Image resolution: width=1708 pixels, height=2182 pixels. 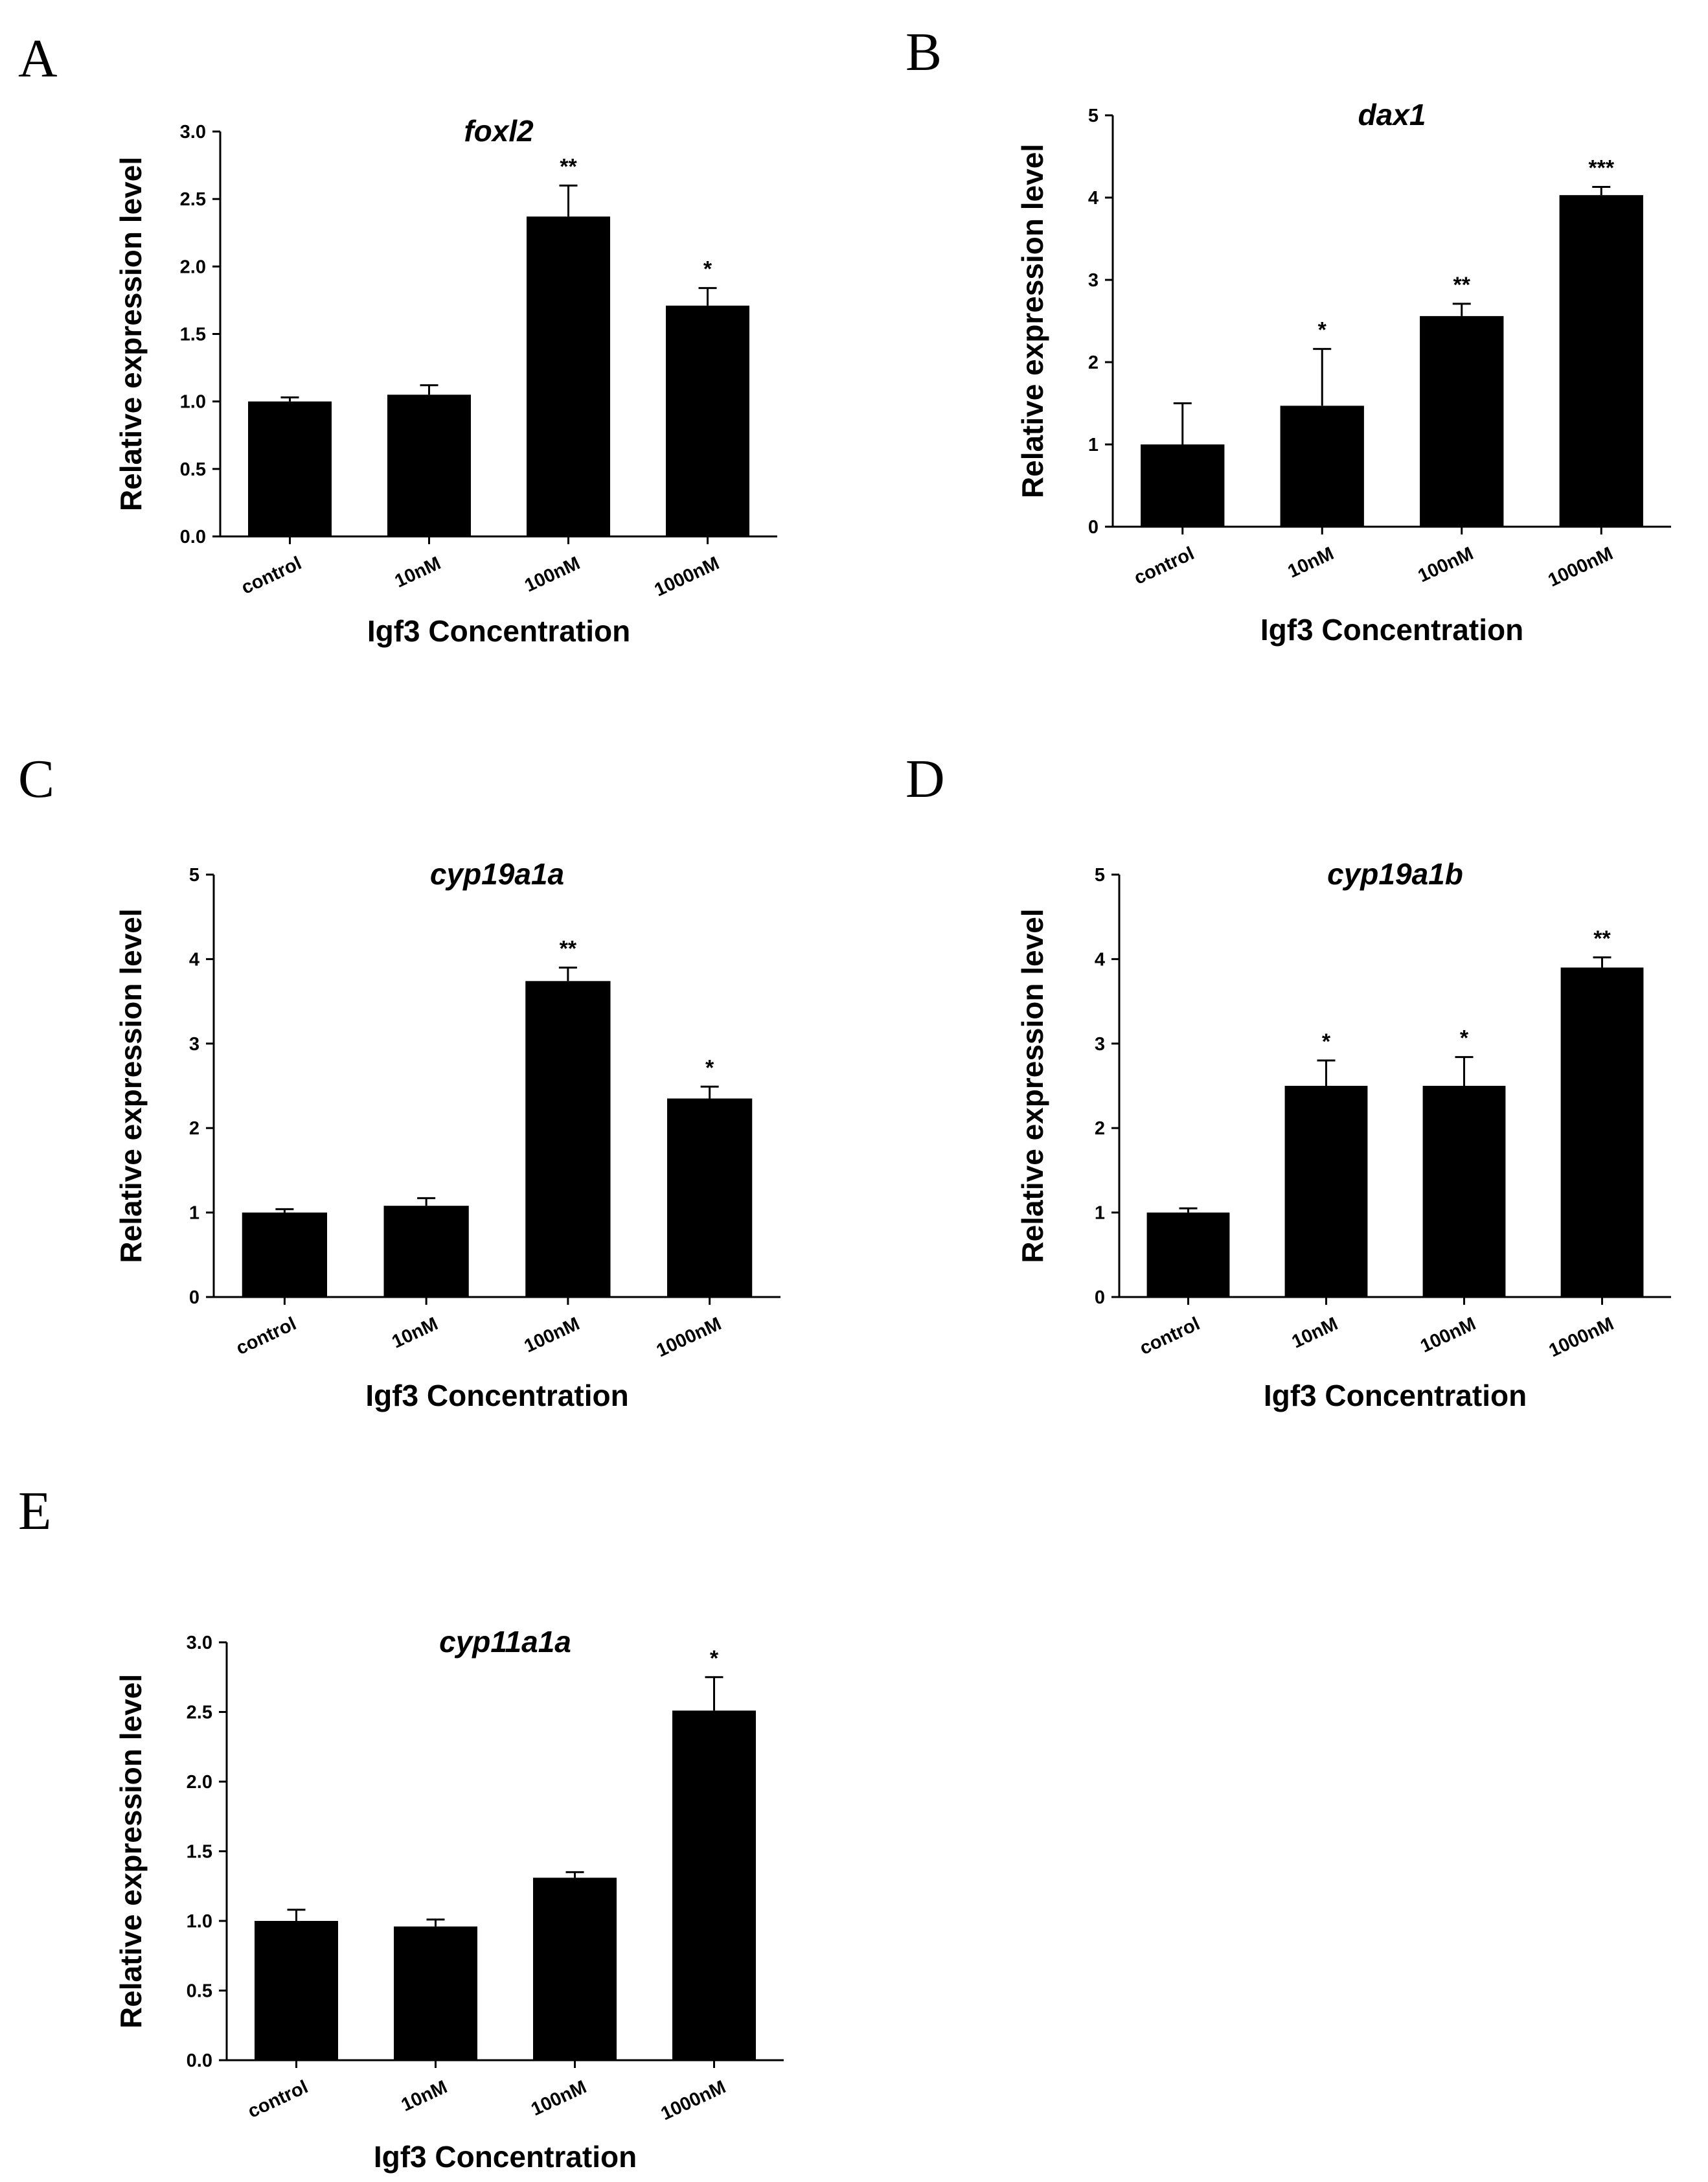 What do you see at coordinates (38, 59) in the screenshot?
I see `panel-letter: A` at bounding box center [38, 59].